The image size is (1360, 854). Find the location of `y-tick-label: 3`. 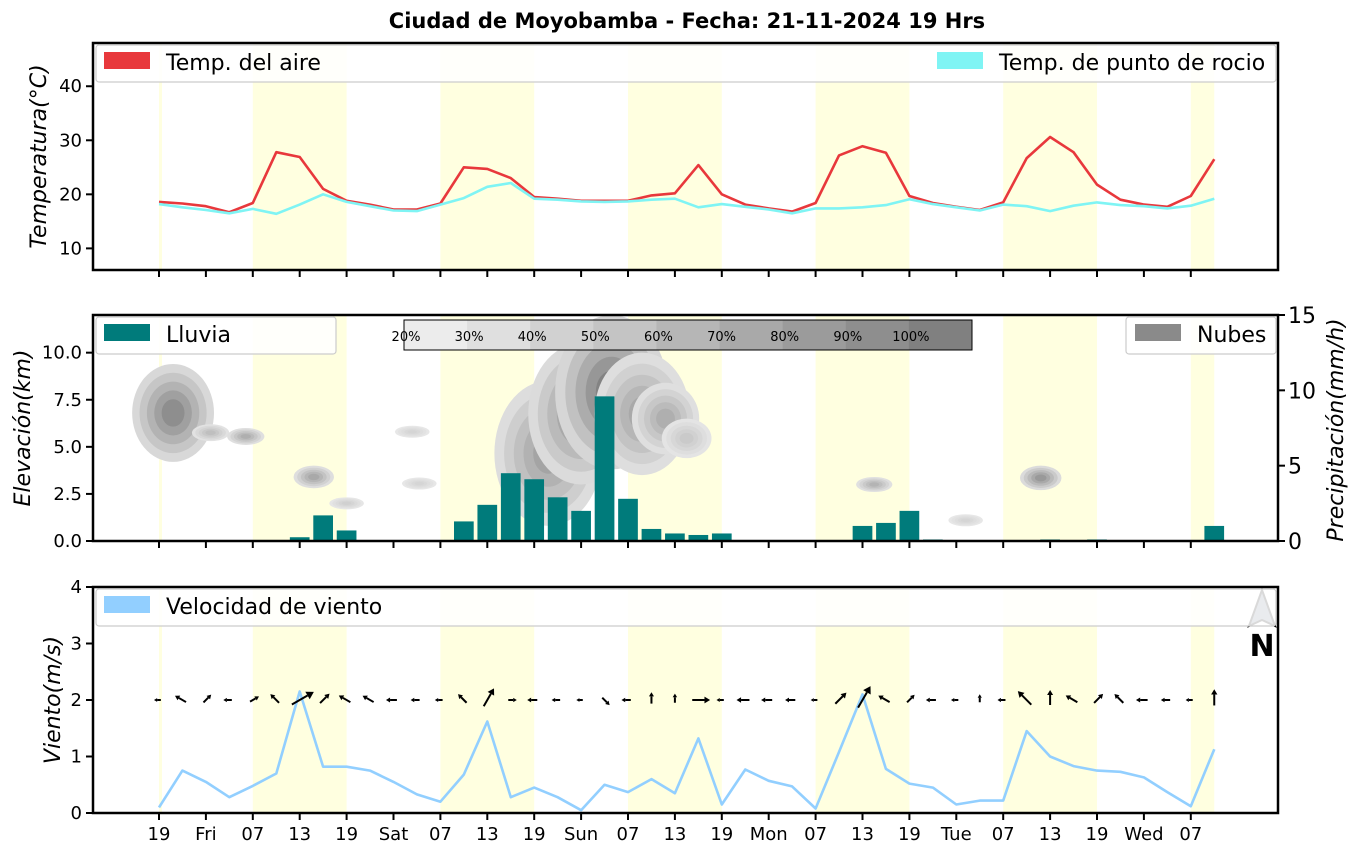

y-tick-label: 3 is located at coordinates (76, 644).